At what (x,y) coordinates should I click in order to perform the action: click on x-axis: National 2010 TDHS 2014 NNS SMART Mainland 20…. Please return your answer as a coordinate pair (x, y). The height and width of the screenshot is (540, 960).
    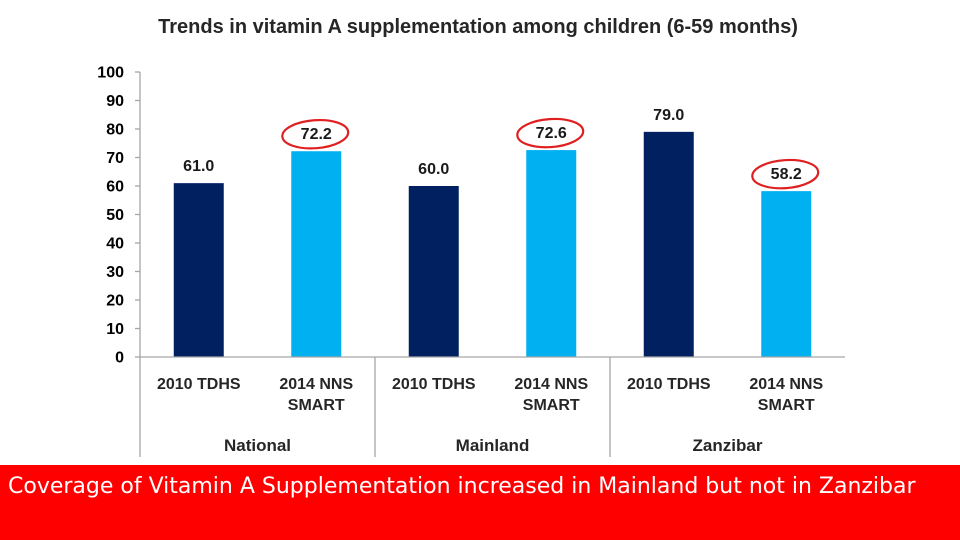
    Looking at the image, I should click on (492, 406).